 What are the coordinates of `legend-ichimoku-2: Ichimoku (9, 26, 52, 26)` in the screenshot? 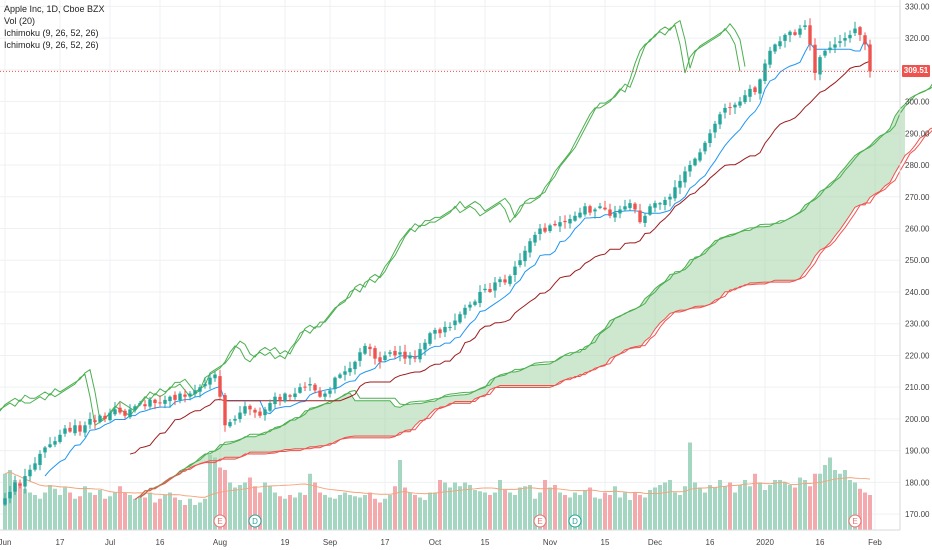 It's located at (51, 45).